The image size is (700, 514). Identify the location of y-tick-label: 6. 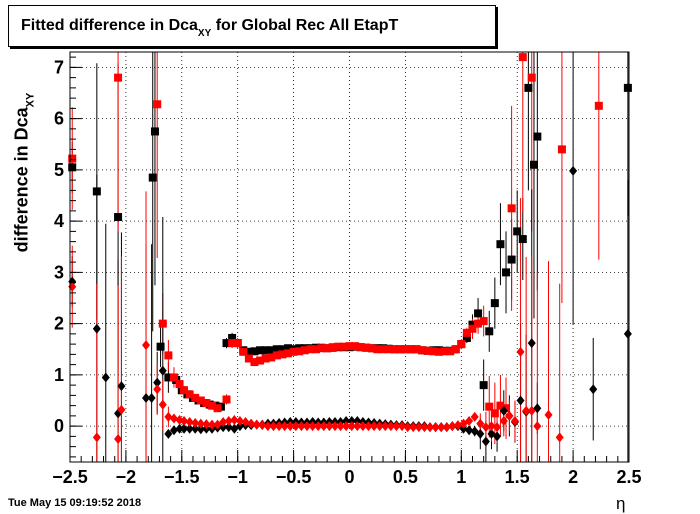
(59, 119).